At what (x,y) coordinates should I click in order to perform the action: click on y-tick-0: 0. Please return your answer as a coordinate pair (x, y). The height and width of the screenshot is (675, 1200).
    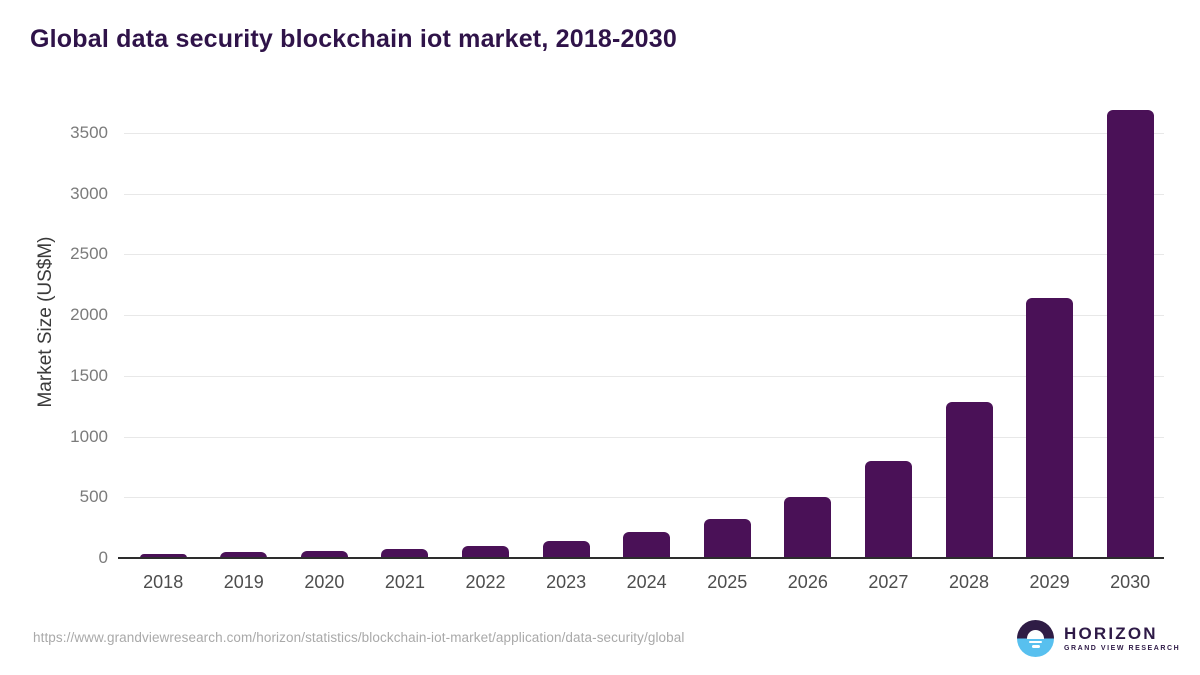
    Looking at the image, I should click on (103, 557).